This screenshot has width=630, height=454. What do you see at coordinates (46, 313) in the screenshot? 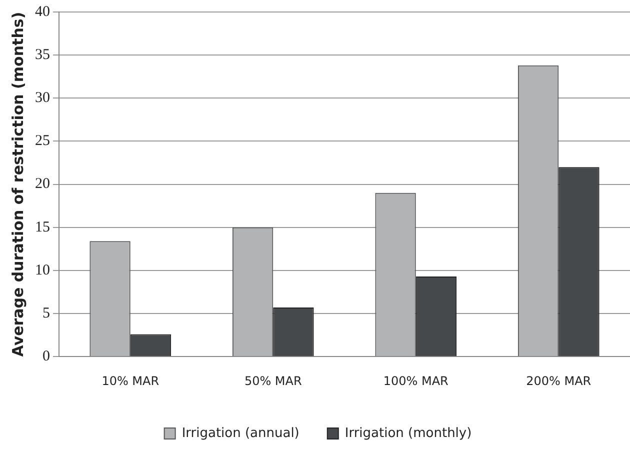
I see `y-tick-label: 5` at bounding box center [46, 313].